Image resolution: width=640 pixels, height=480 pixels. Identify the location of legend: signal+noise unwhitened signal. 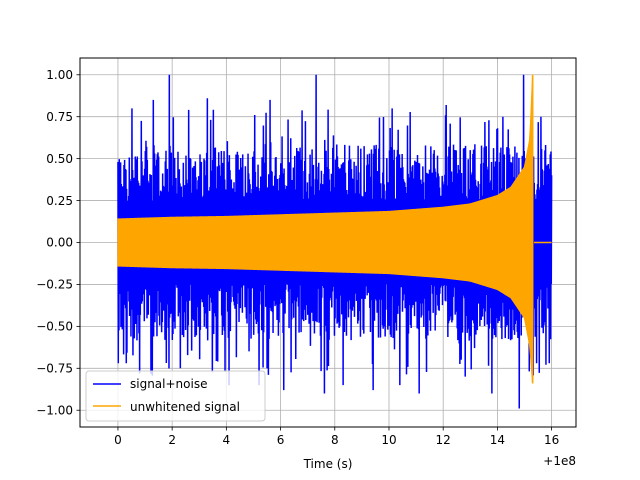
(175, 396).